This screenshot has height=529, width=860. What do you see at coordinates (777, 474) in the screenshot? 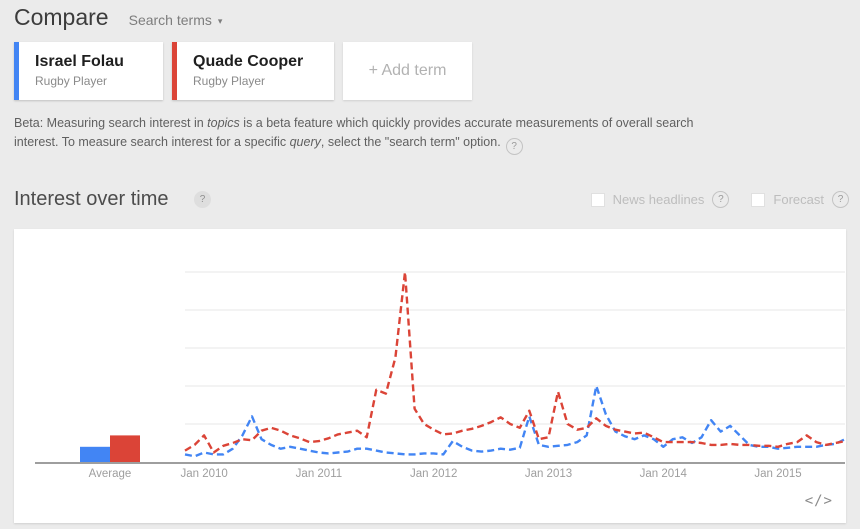
I see `x-axis-tick-label: Jan 2015` at bounding box center [777, 474].